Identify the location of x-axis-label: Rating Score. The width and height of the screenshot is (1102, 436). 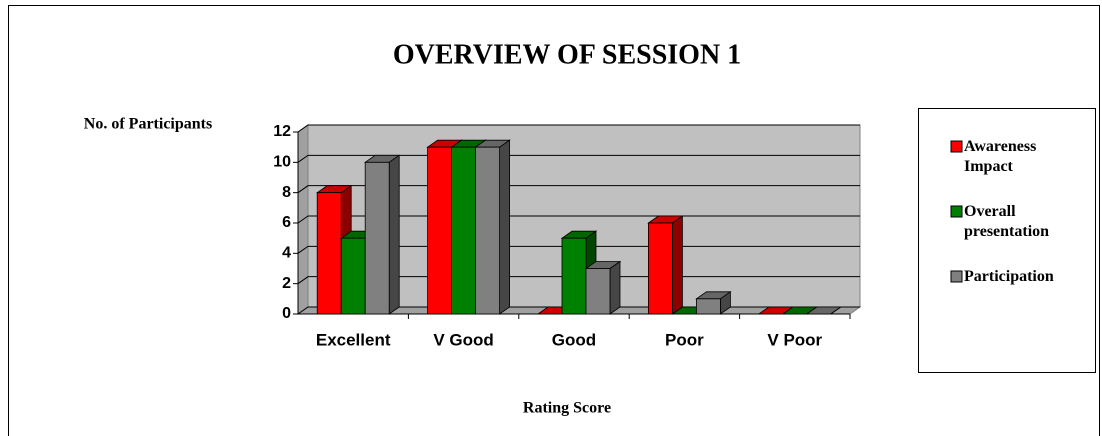
(567, 408).